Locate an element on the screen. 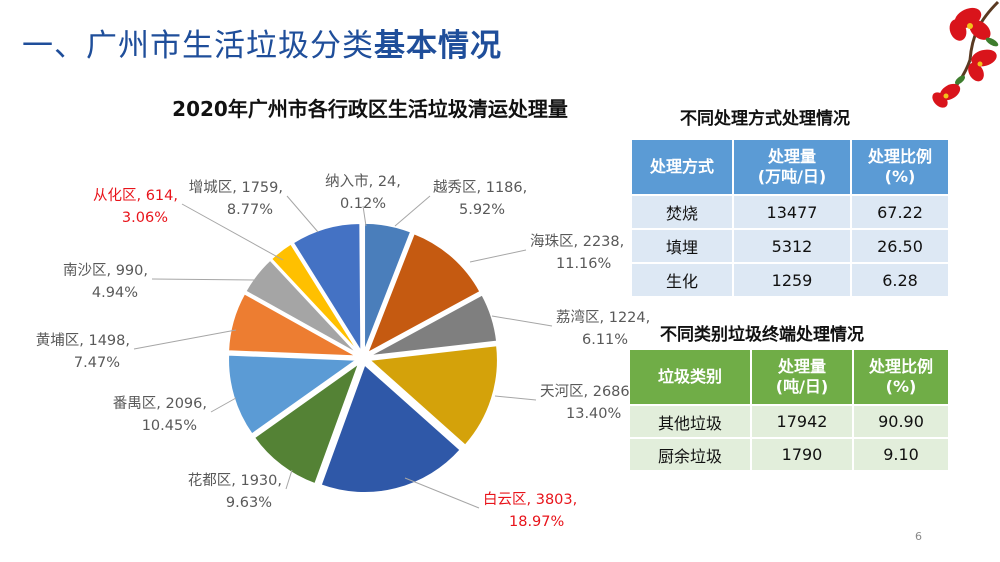 The width and height of the screenshot is (1000, 562). slice-label: 天河区, 2686, is located at coordinates (587, 391).